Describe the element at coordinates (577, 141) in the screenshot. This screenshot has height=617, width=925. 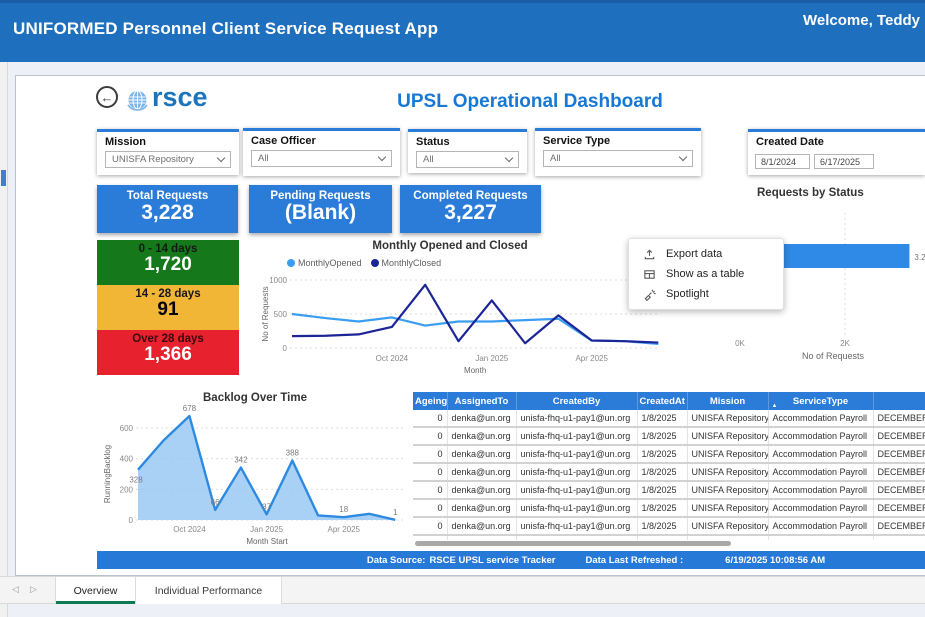
I see `filter-label: Service Type` at that location.